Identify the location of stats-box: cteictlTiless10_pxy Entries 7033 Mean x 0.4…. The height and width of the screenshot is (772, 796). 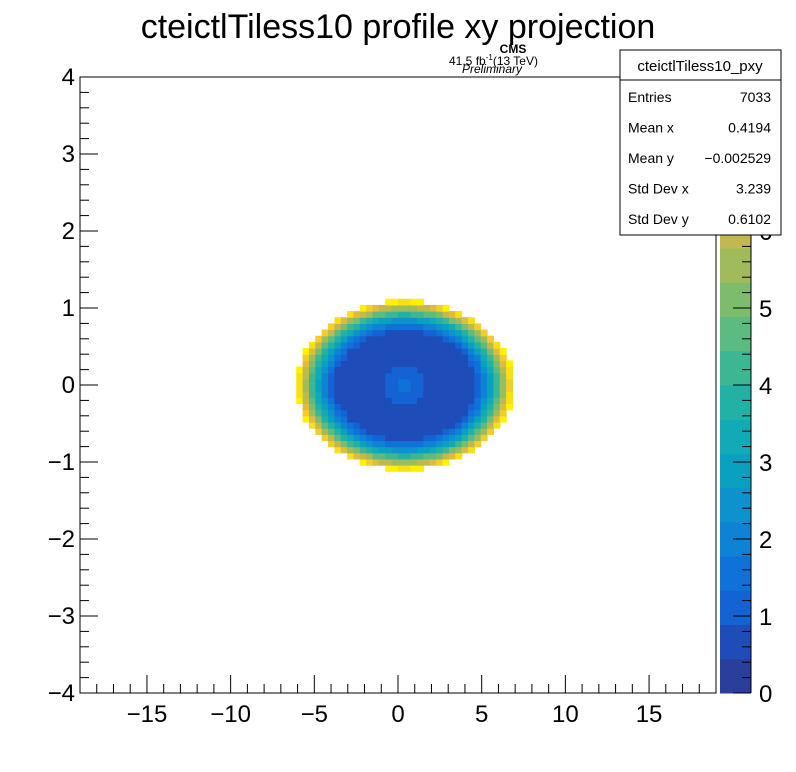
(700, 142).